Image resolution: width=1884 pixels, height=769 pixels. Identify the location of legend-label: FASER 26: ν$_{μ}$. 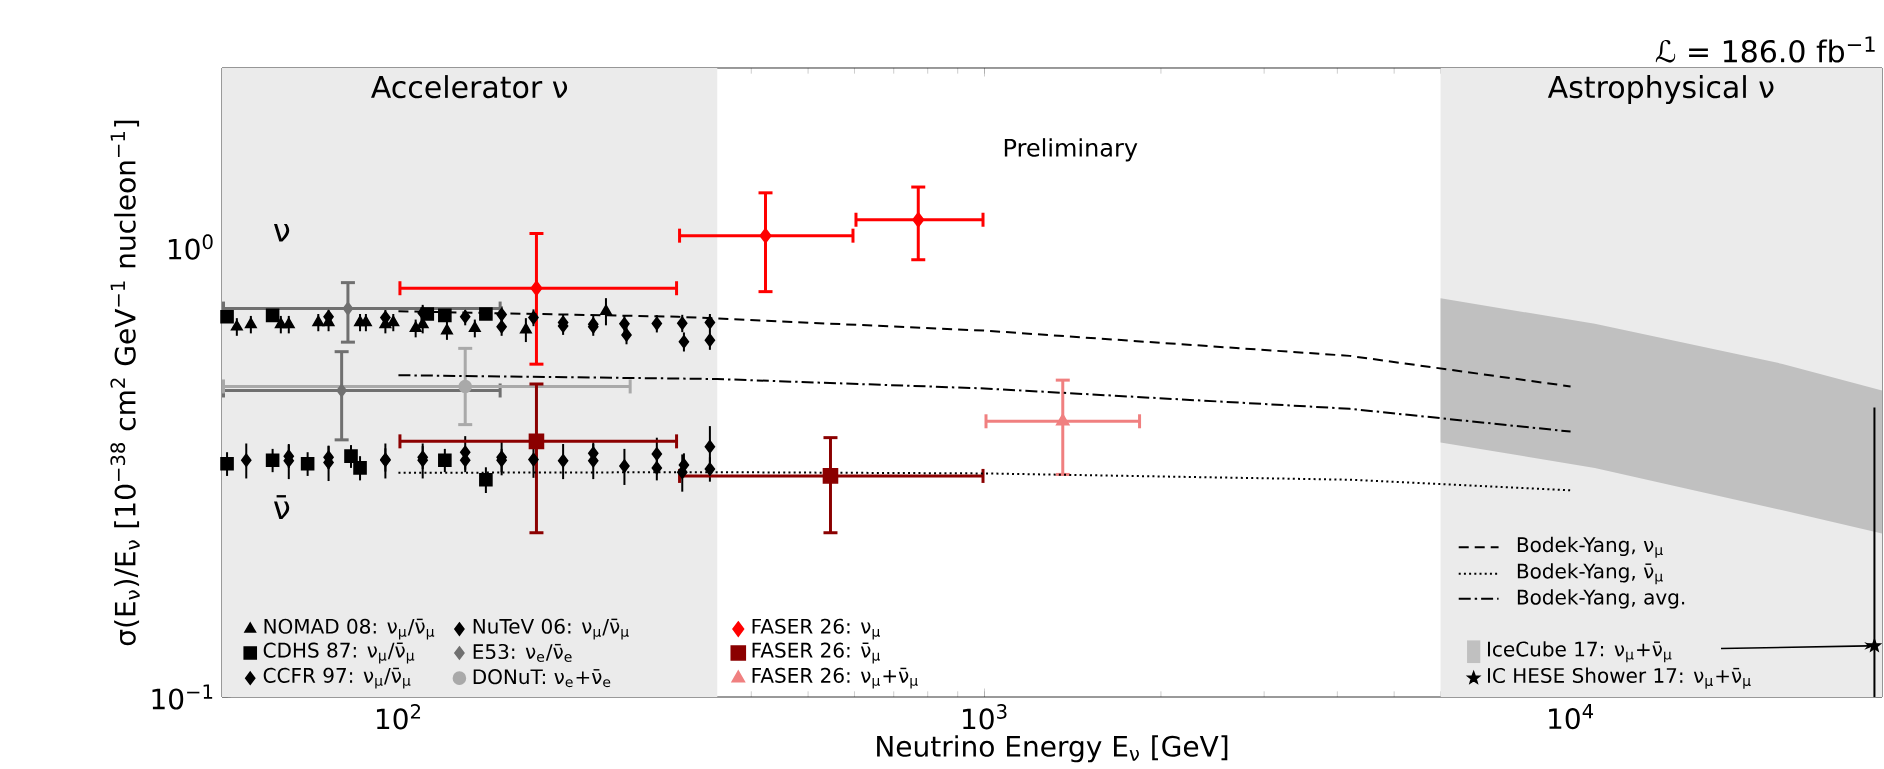
(816, 629).